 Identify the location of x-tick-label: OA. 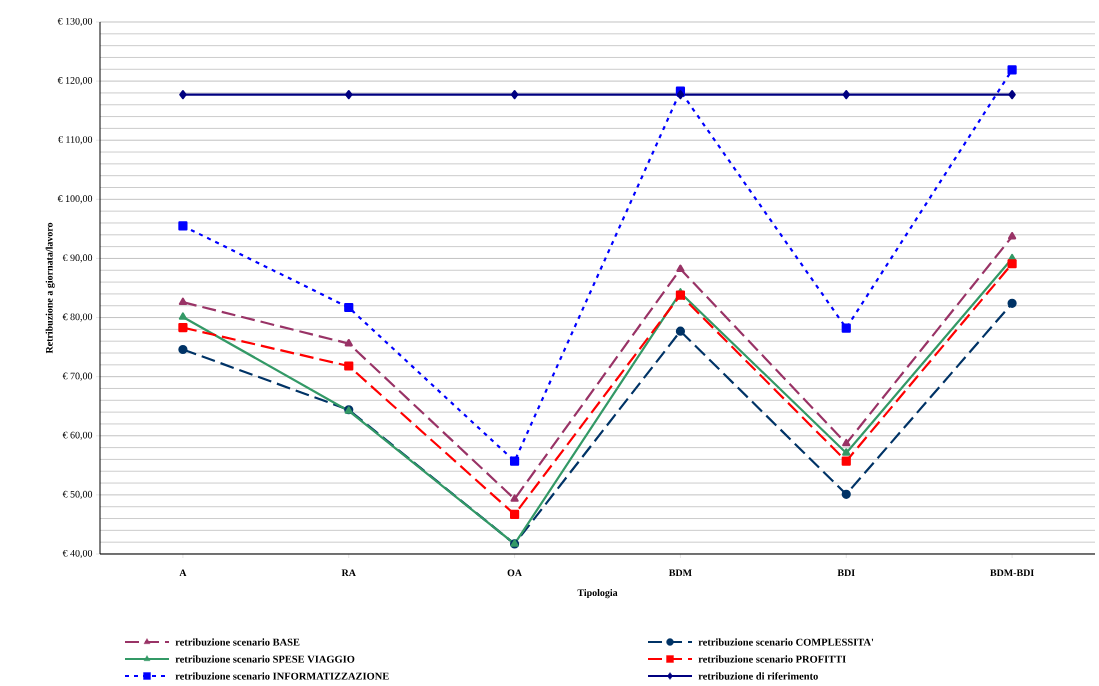
(514, 573).